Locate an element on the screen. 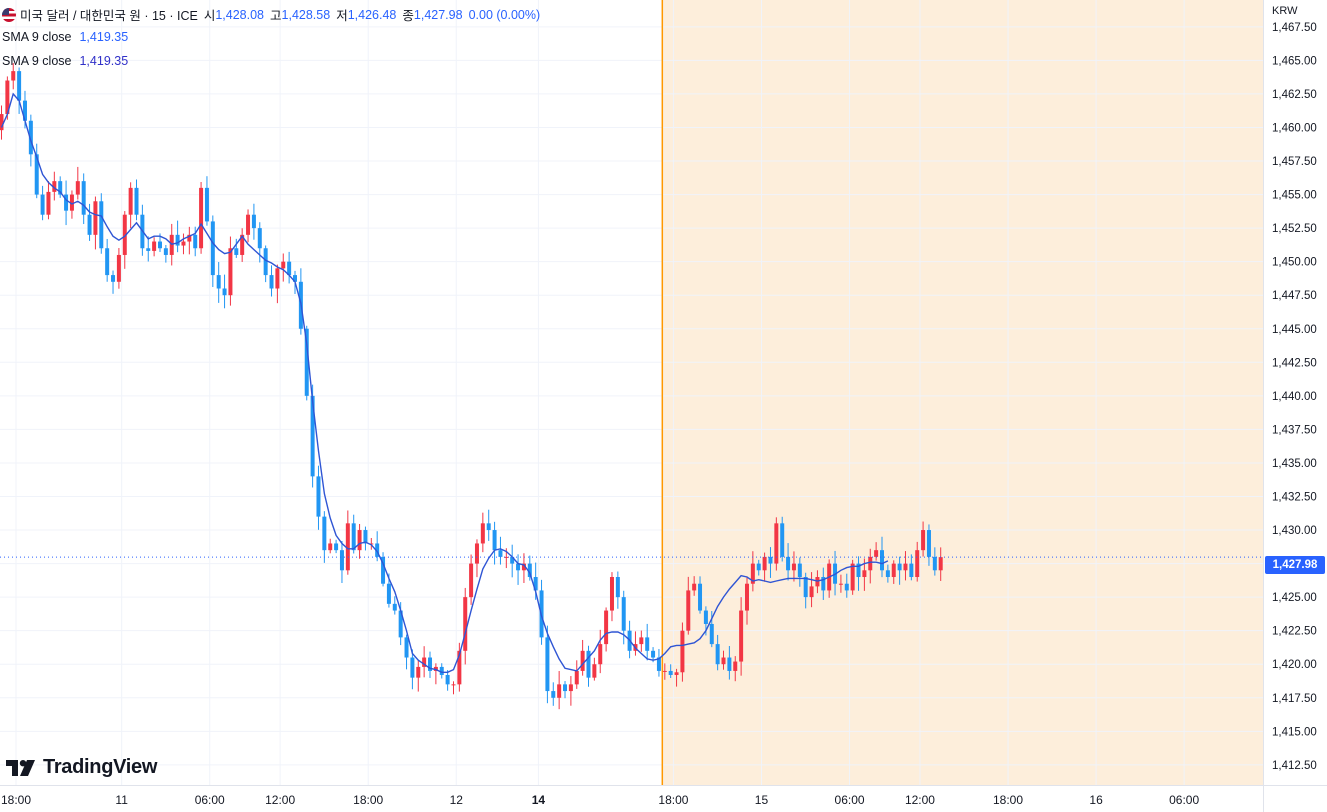  indicator-sma-1: SMA 9 close 1,419.35 is located at coordinates (65, 37).